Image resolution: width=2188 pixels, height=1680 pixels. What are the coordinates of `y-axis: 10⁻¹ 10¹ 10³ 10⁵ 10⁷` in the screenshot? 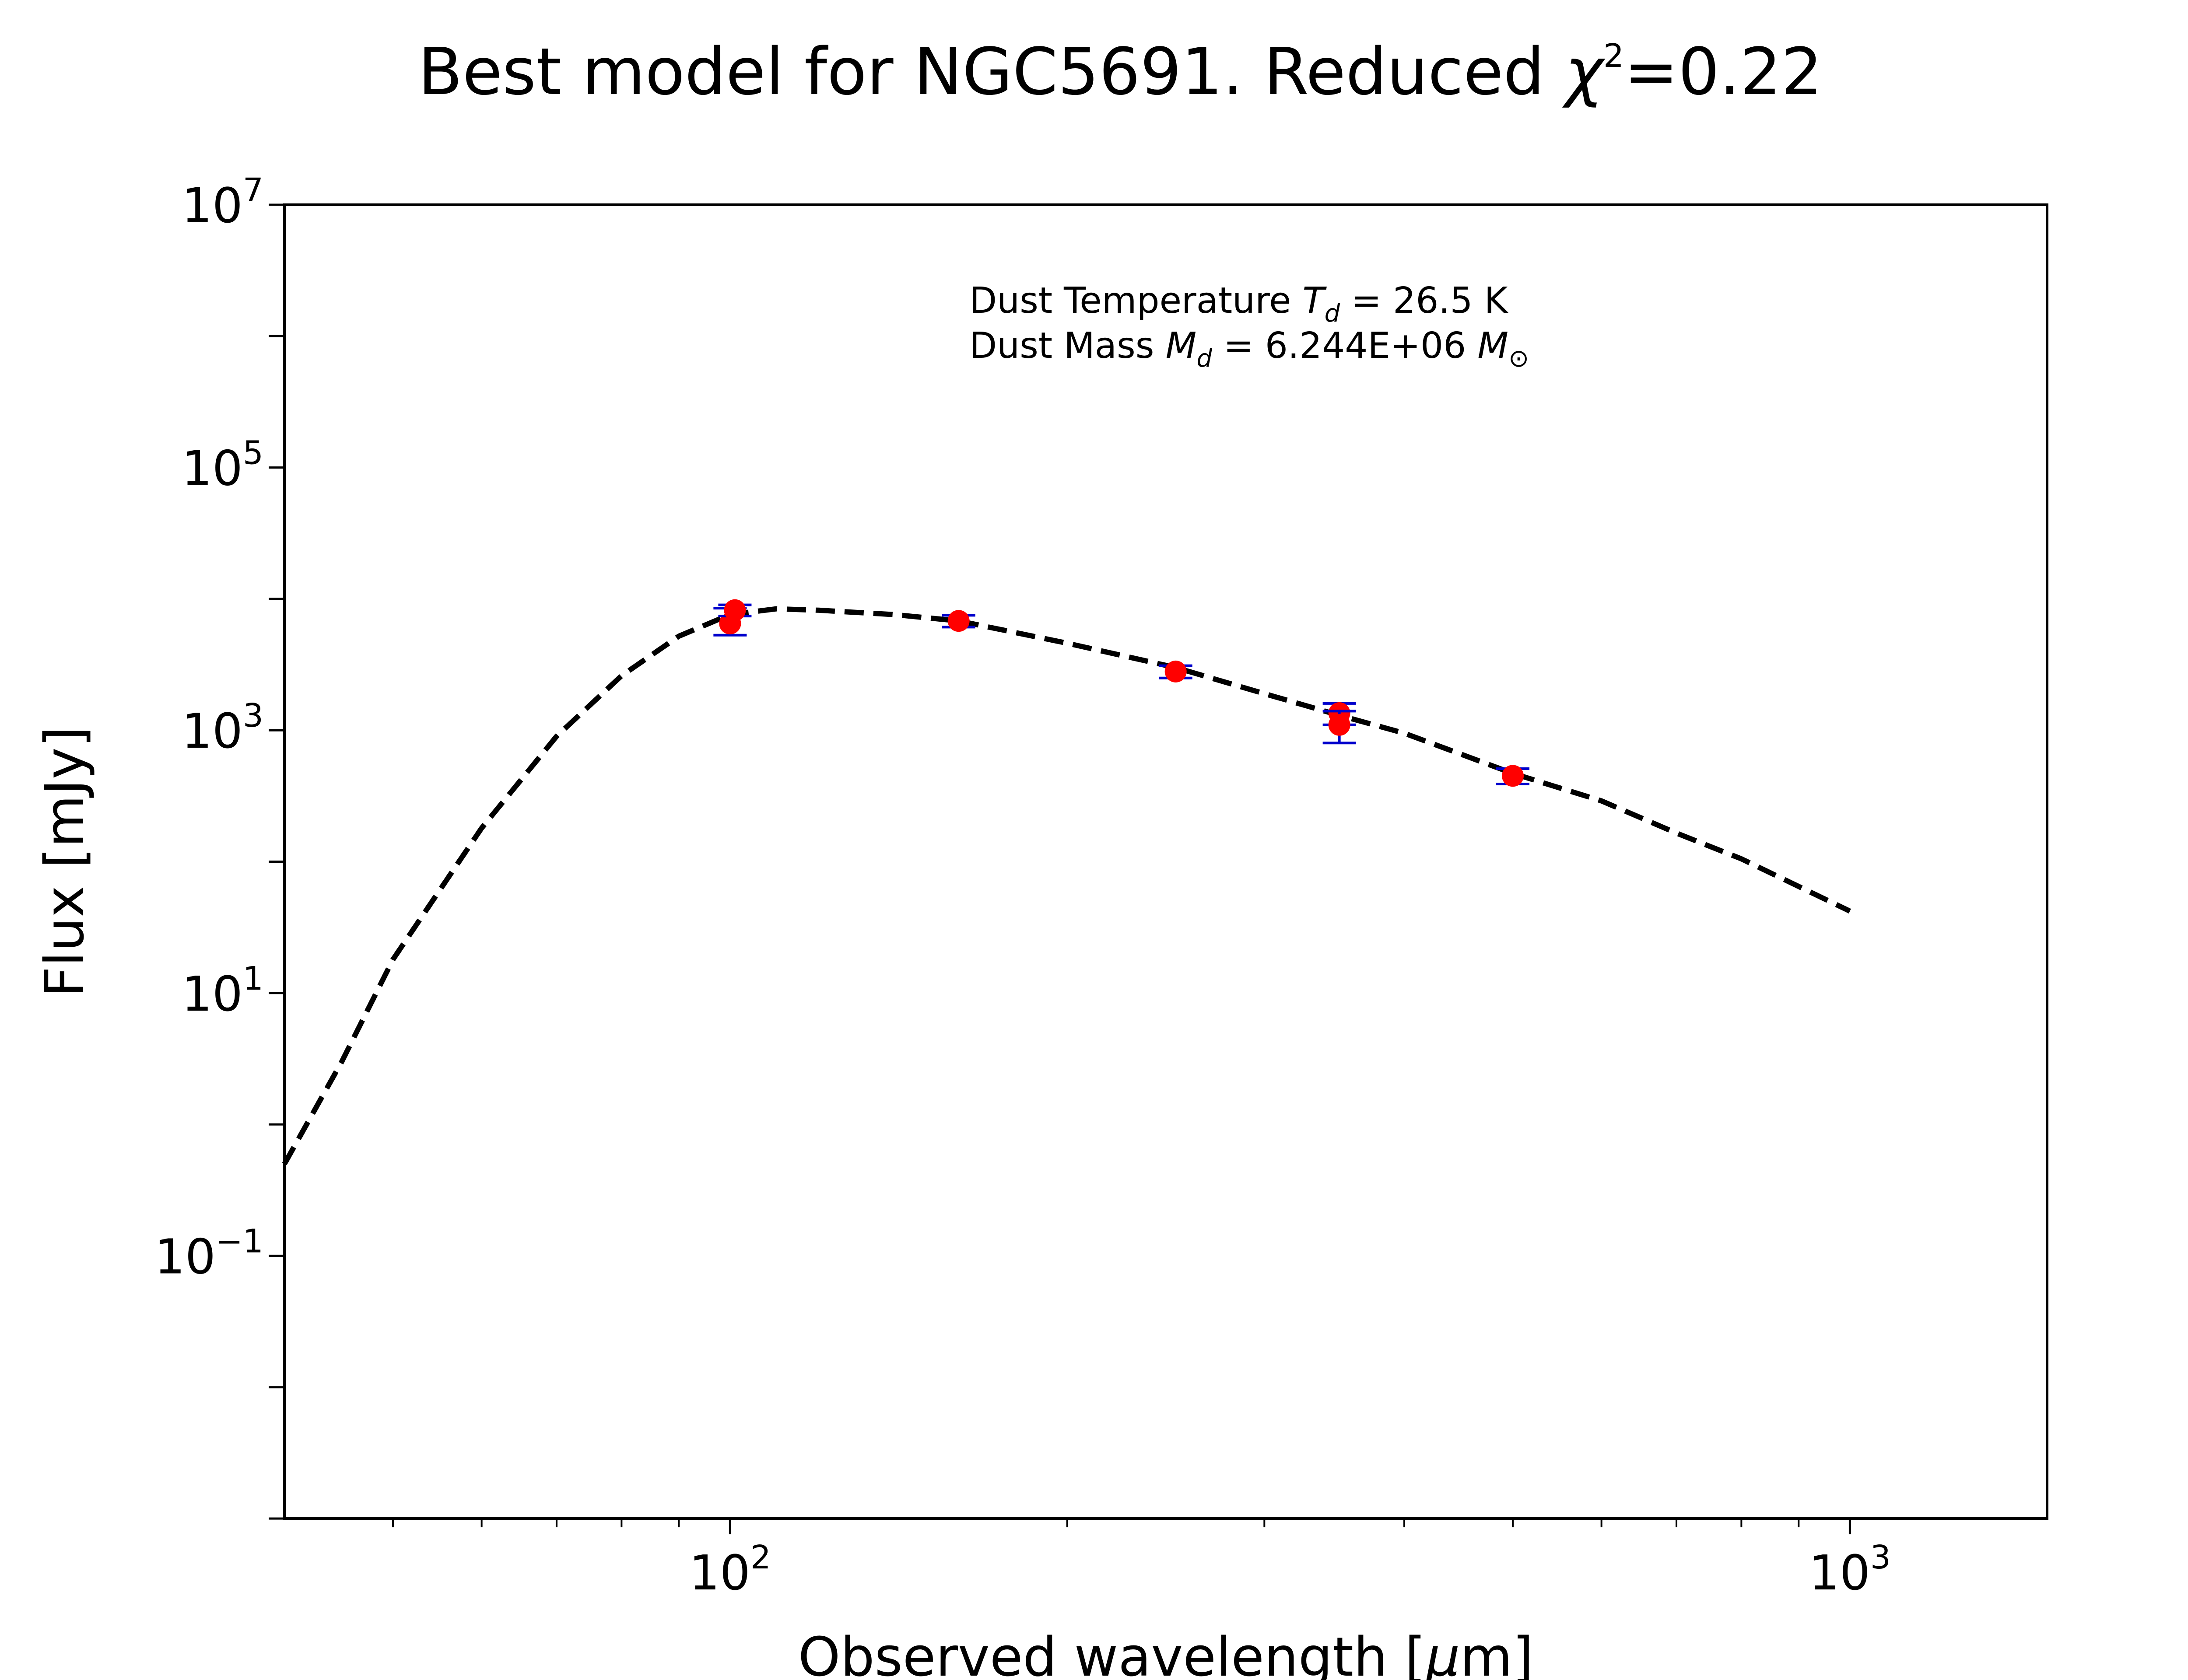 It's located at (219, 846).